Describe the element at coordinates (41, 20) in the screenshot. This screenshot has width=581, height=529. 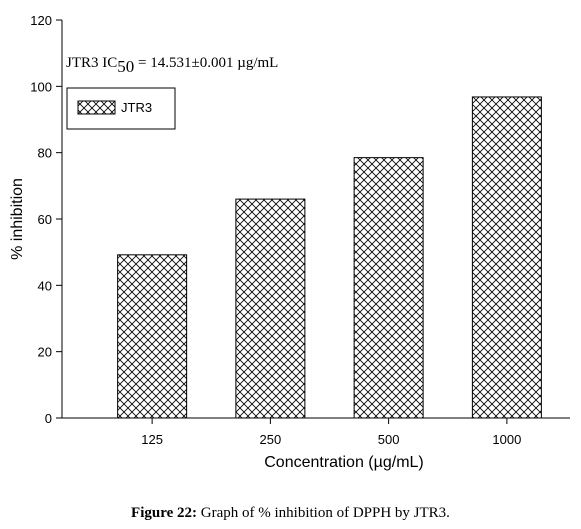
I see `y-tick-label: 120` at that location.